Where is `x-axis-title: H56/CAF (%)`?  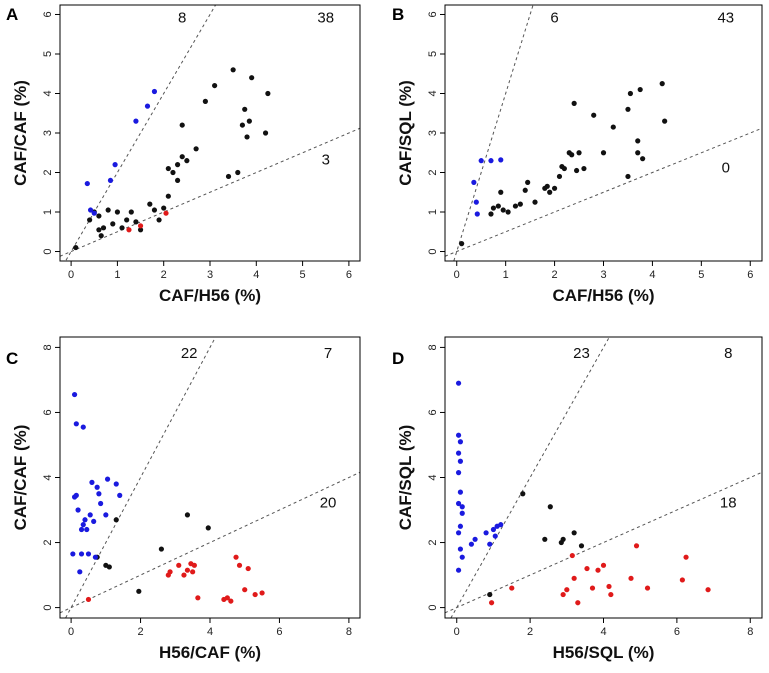 x-axis-title: H56/CAF (%) is located at coordinates (210, 652).